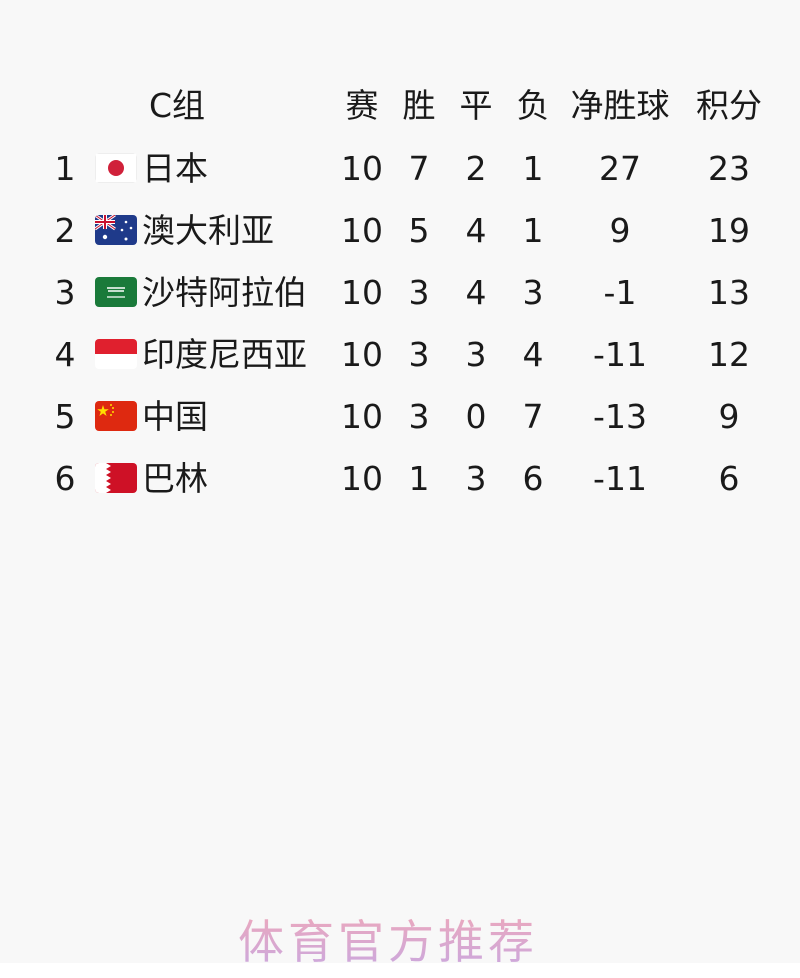 The width and height of the screenshot is (800, 978). I want to click on lost-value: 6, so click(533, 478).